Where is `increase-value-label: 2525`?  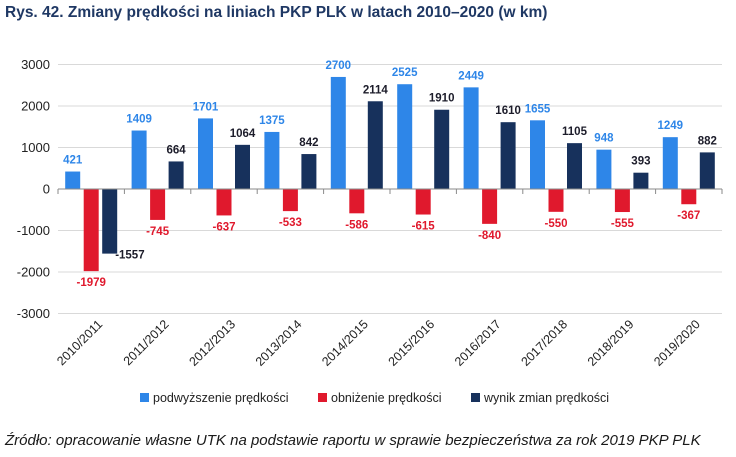 increase-value-label: 2525 is located at coordinates (405, 73).